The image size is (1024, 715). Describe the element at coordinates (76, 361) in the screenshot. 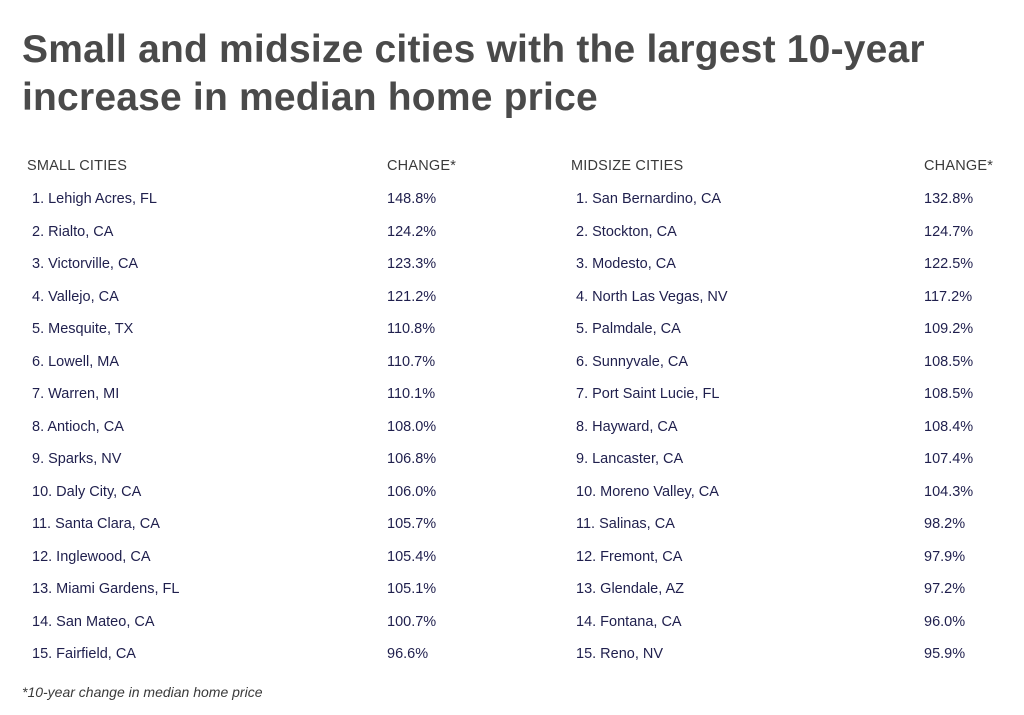

I see `city-name: 6. Lowell, MA` at that location.